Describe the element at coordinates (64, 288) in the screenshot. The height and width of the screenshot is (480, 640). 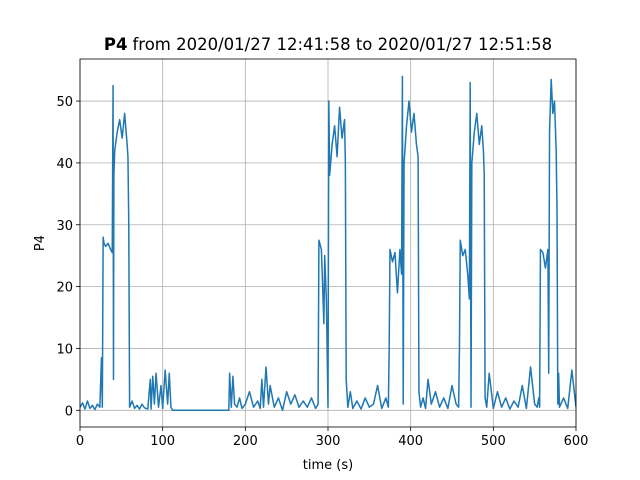
I see `y-tick-label: 20` at that location.